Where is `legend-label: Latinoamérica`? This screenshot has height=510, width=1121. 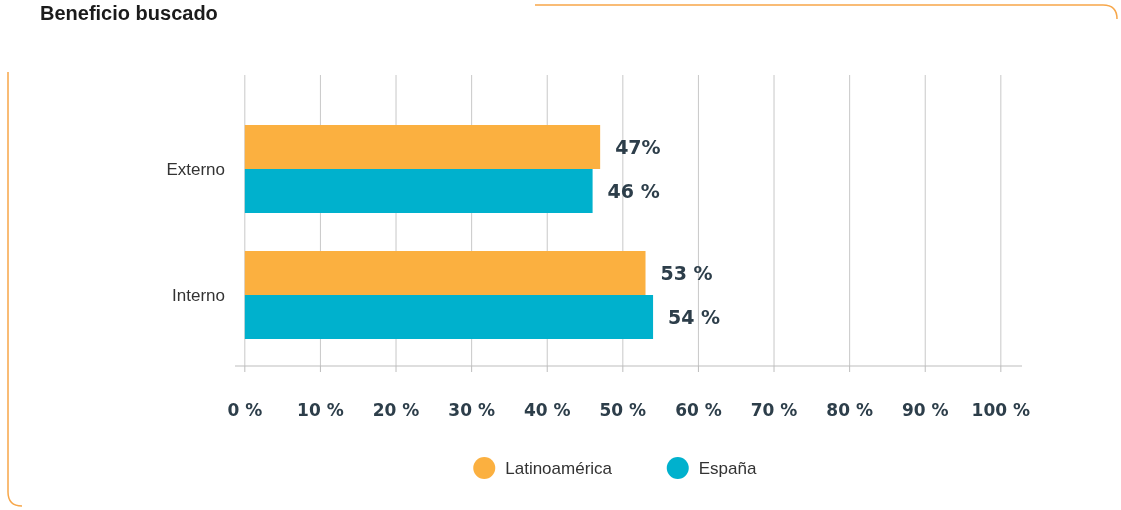 legend-label: Latinoamérica is located at coordinates (559, 468).